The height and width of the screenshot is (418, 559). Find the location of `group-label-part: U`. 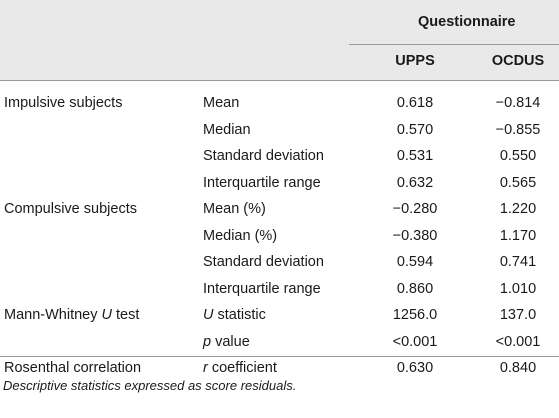

group-label-part: U is located at coordinates (106, 315).